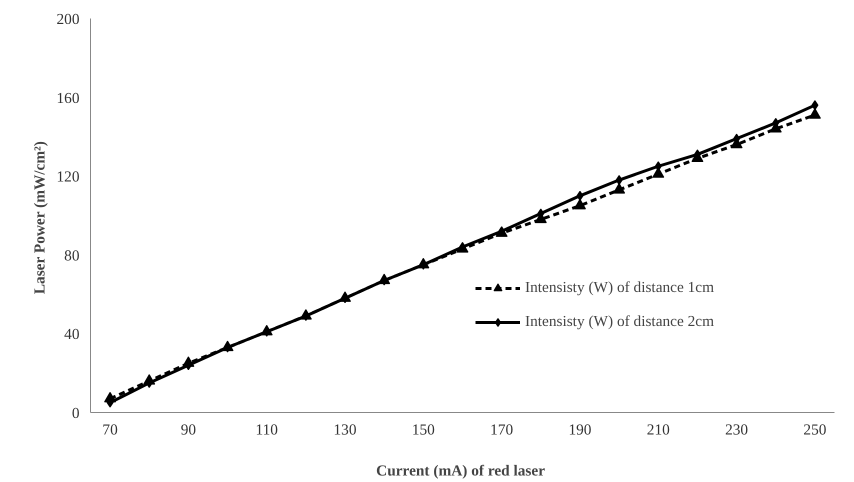  Describe the element at coordinates (267, 430) in the screenshot. I see `x-tick-label: 110` at that location.